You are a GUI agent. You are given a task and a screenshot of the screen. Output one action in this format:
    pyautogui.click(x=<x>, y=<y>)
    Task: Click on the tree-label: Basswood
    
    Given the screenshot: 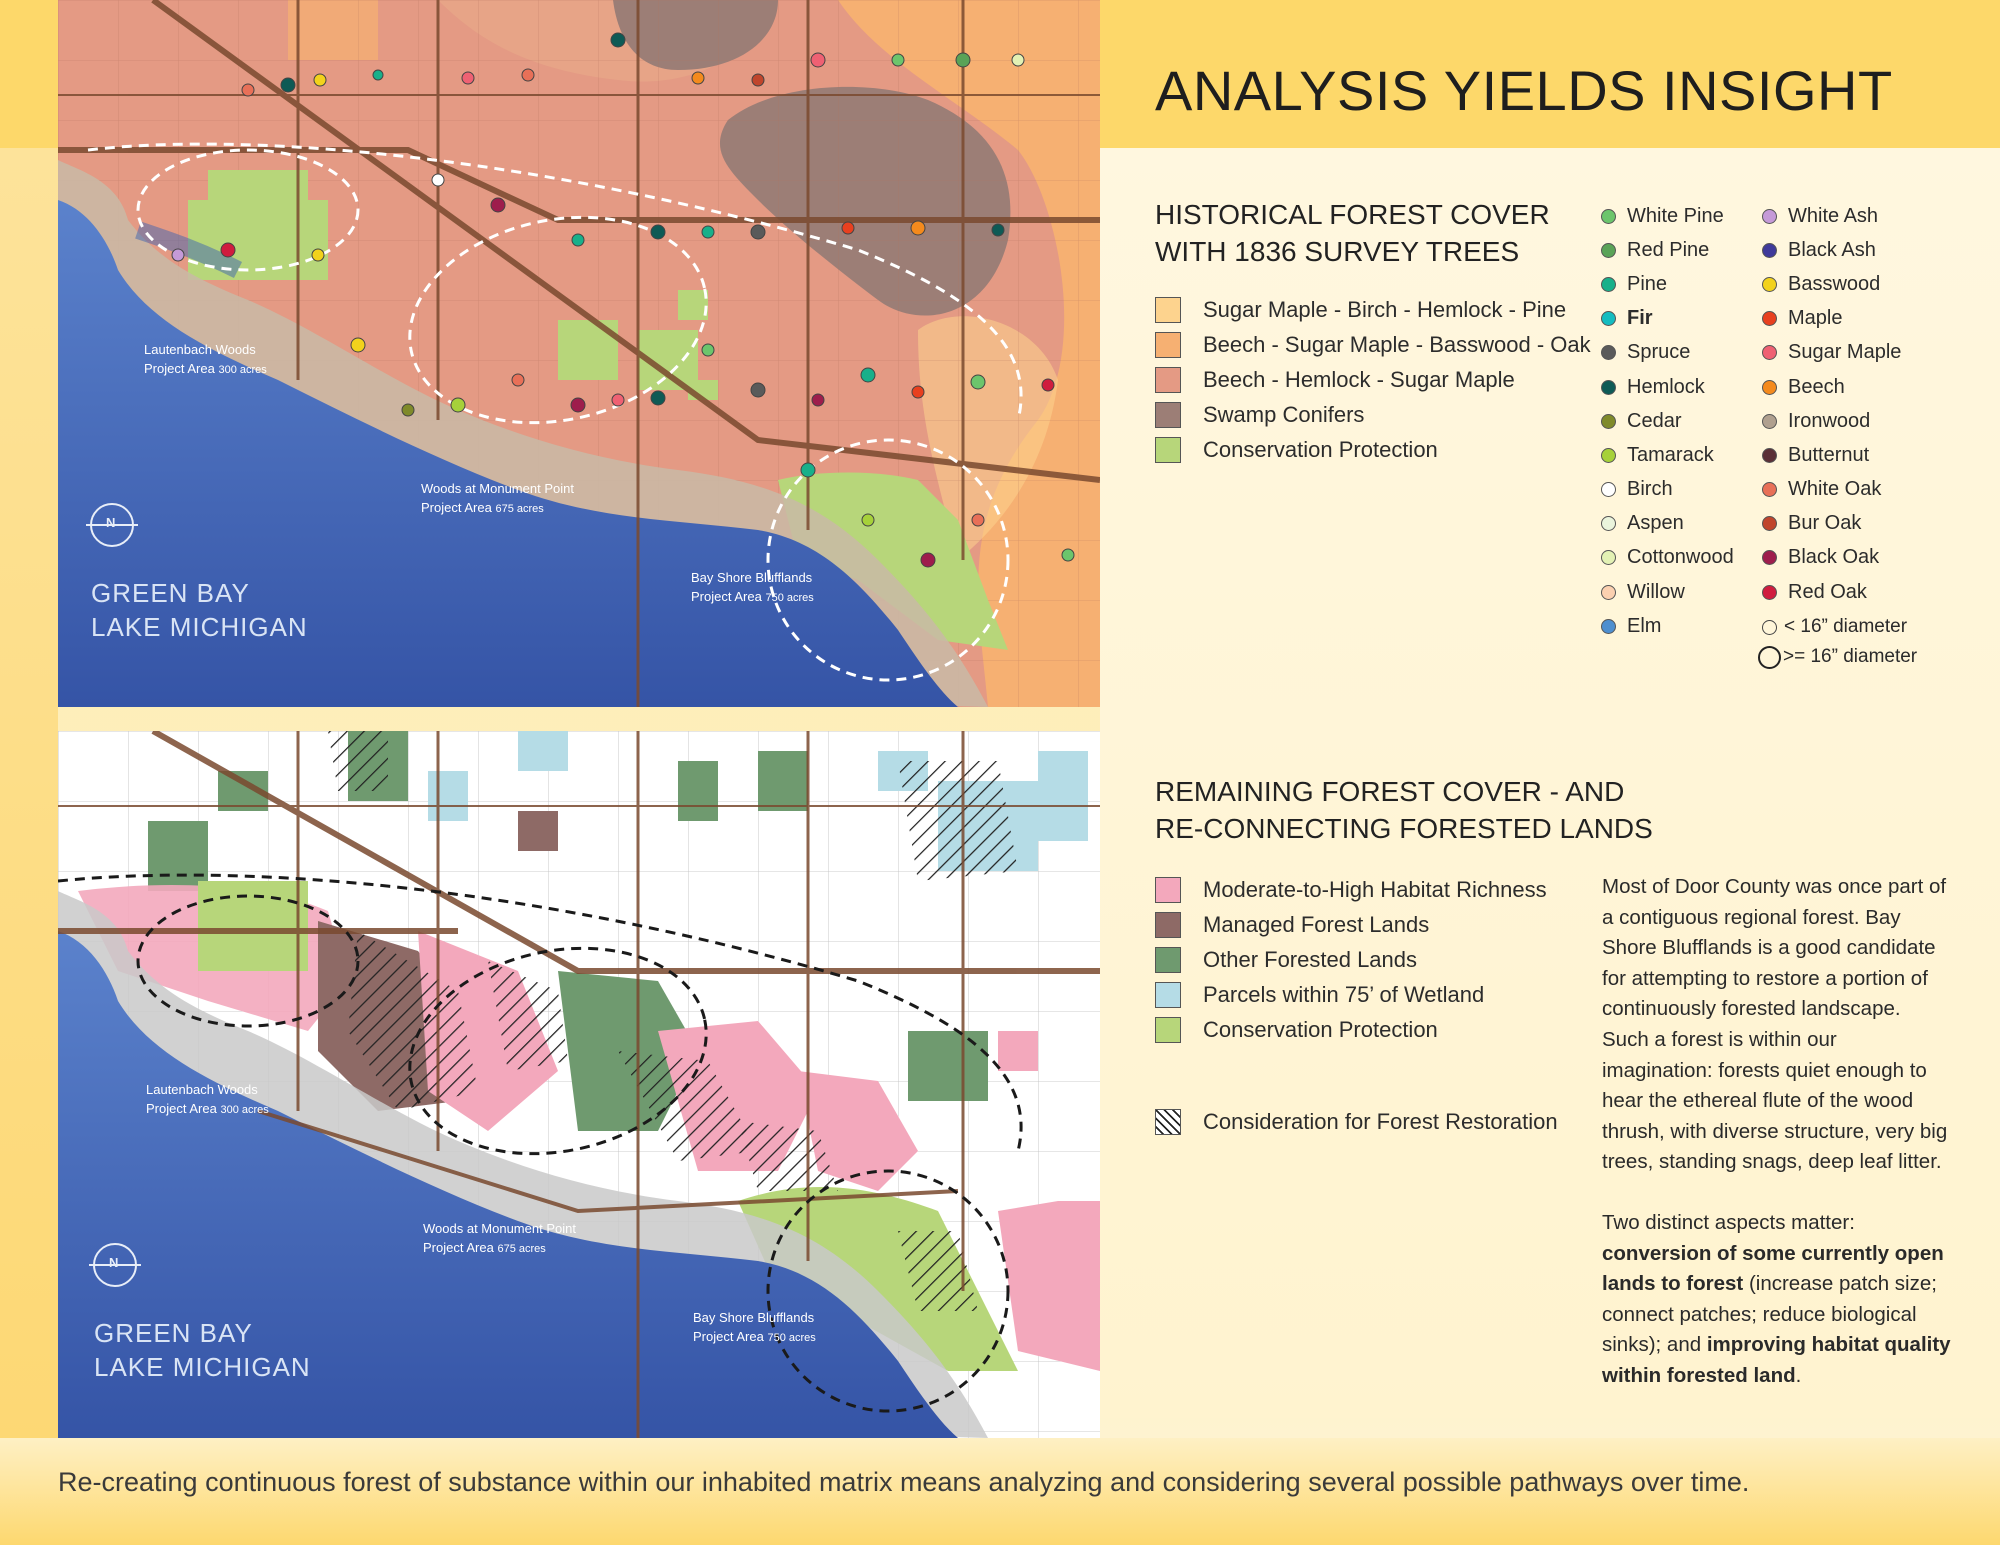 What is the action you would take?
    pyautogui.click(x=1834, y=283)
    